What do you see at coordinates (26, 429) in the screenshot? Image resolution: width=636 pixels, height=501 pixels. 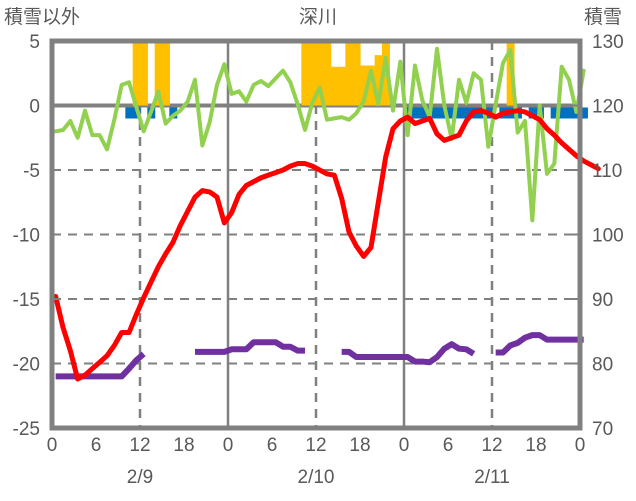 I see `y-tick-label-left: -25` at bounding box center [26, 429].